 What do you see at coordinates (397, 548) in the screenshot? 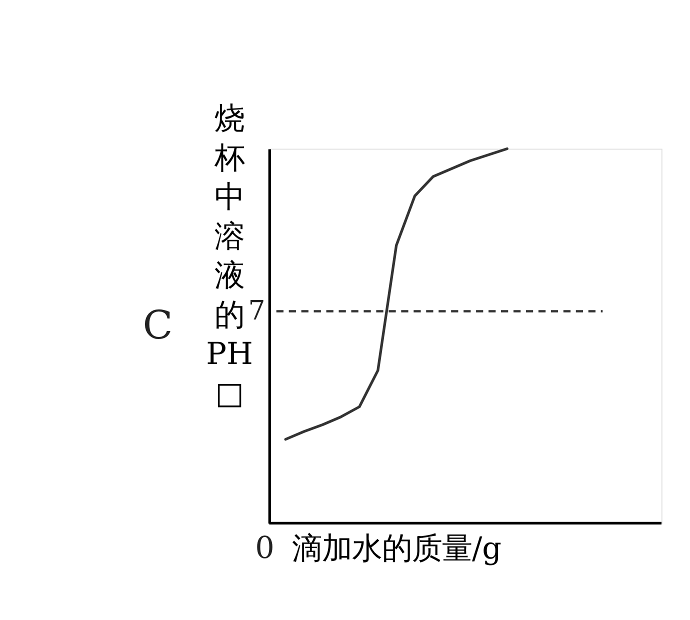
I see `x-axis-title: 滴加水的质量/g` at bounding box center [397, 548].